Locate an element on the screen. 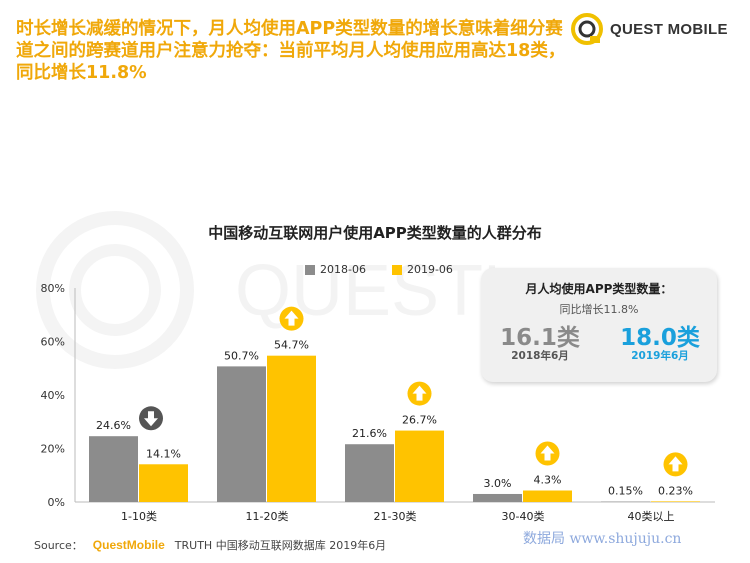  chart-title: 中国移动互联网用户使用APP类型数量的人群分布 is located at coordinates (375, 233).